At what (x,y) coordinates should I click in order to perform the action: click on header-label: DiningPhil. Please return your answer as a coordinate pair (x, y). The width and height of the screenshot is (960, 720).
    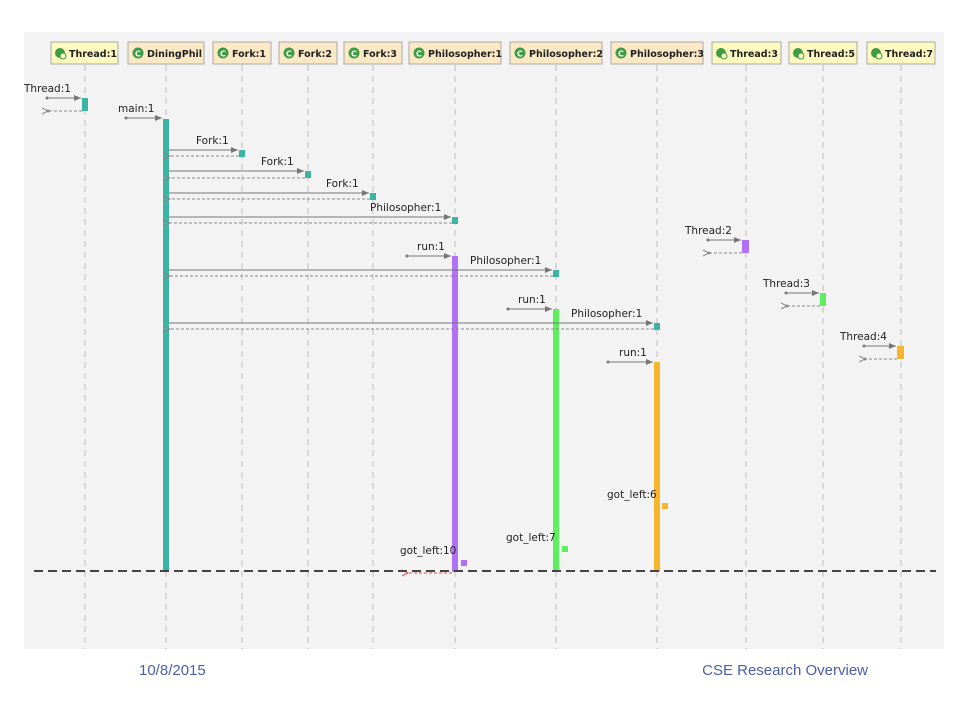
    Looking at the image, I should click on (174, 54).